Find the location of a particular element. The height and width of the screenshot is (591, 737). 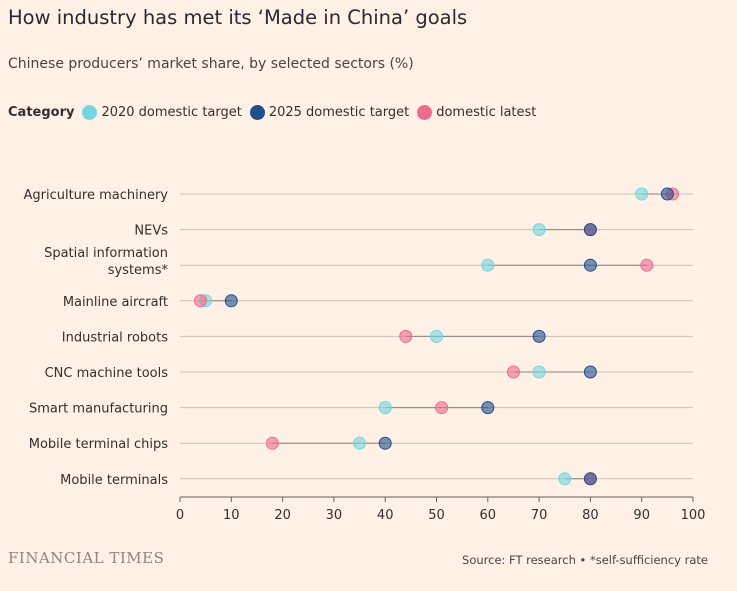

dot-domestic-latest-industrial-robots is located at coordinates (406, 336).